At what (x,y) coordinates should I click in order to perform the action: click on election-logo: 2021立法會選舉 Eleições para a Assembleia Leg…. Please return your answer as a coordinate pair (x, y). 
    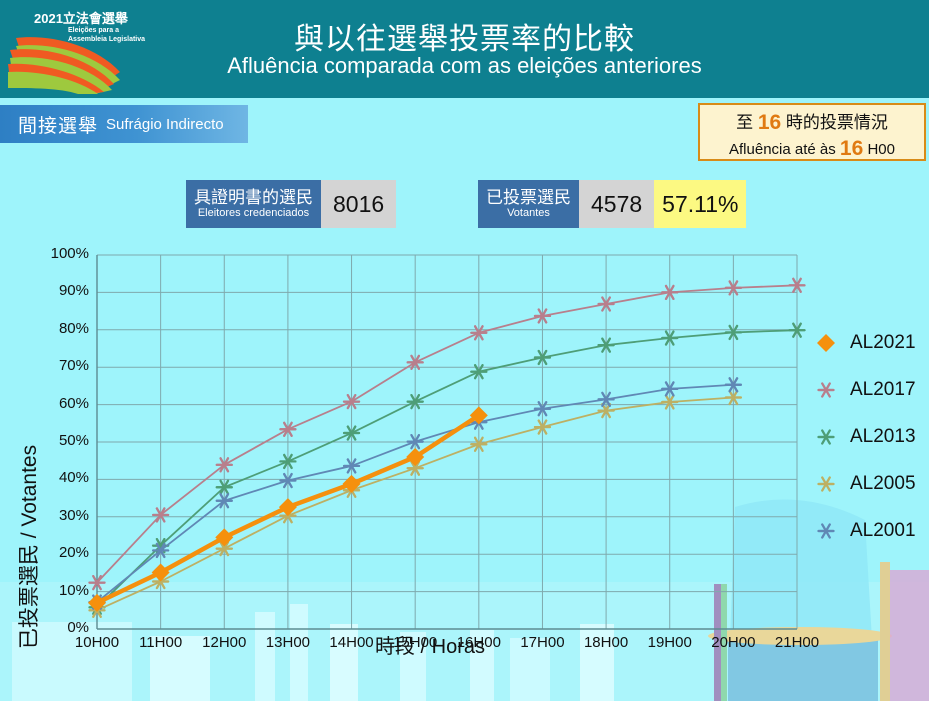
    Looking at the image, I should click on (78, 50).